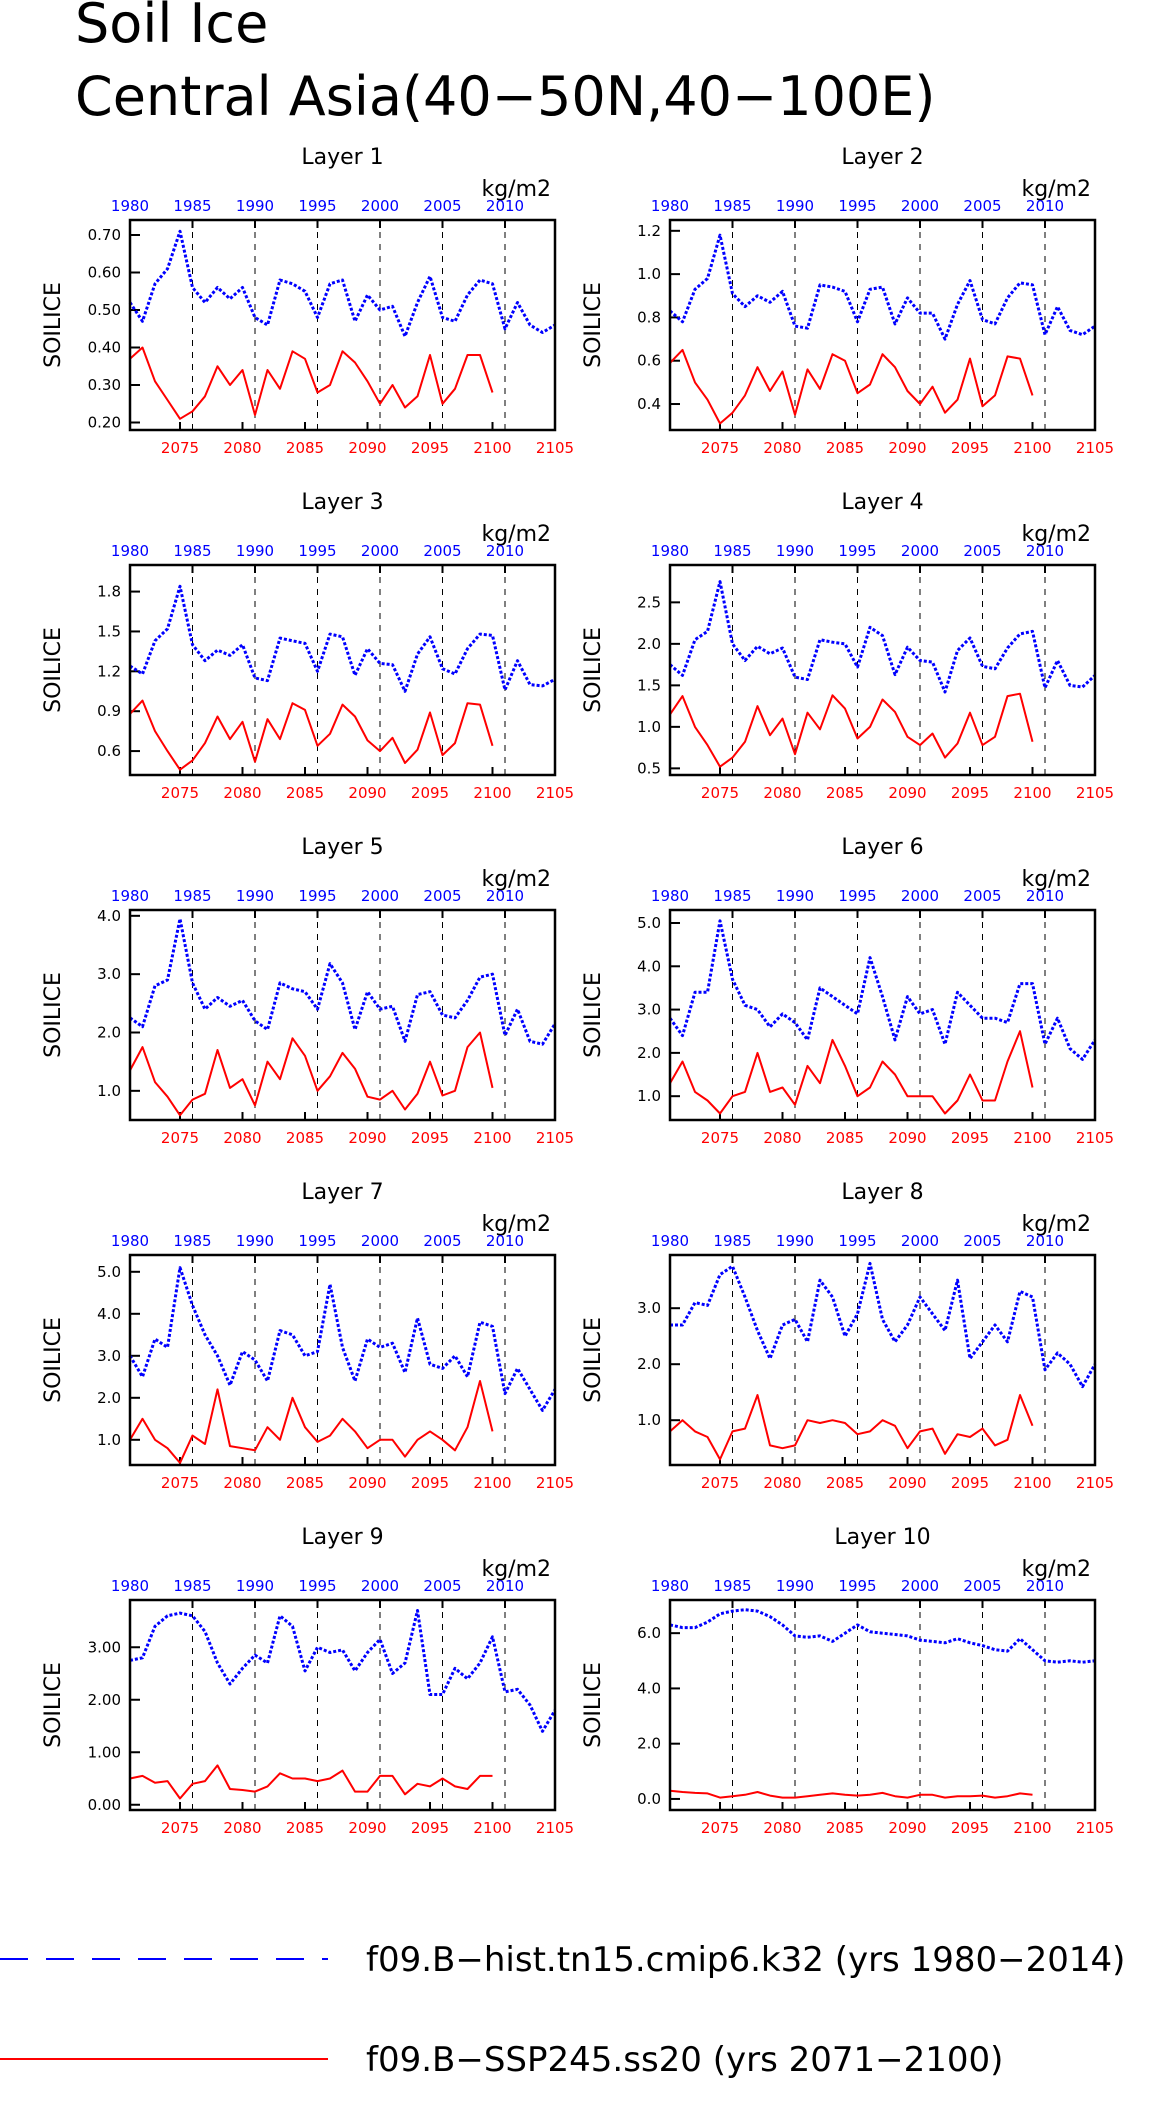  What do you see at coordinates (882, 157) in the screenshot?
I see `panel-title: Layer 2` at bounding box center [882, 157].